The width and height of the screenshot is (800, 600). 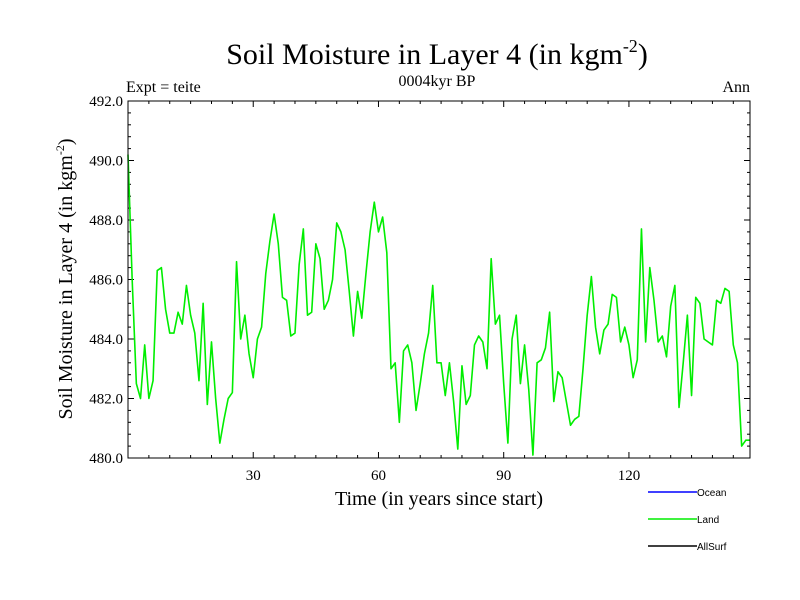 I want to click on y-tick-label: 480.0, so click(x=106, y=459).